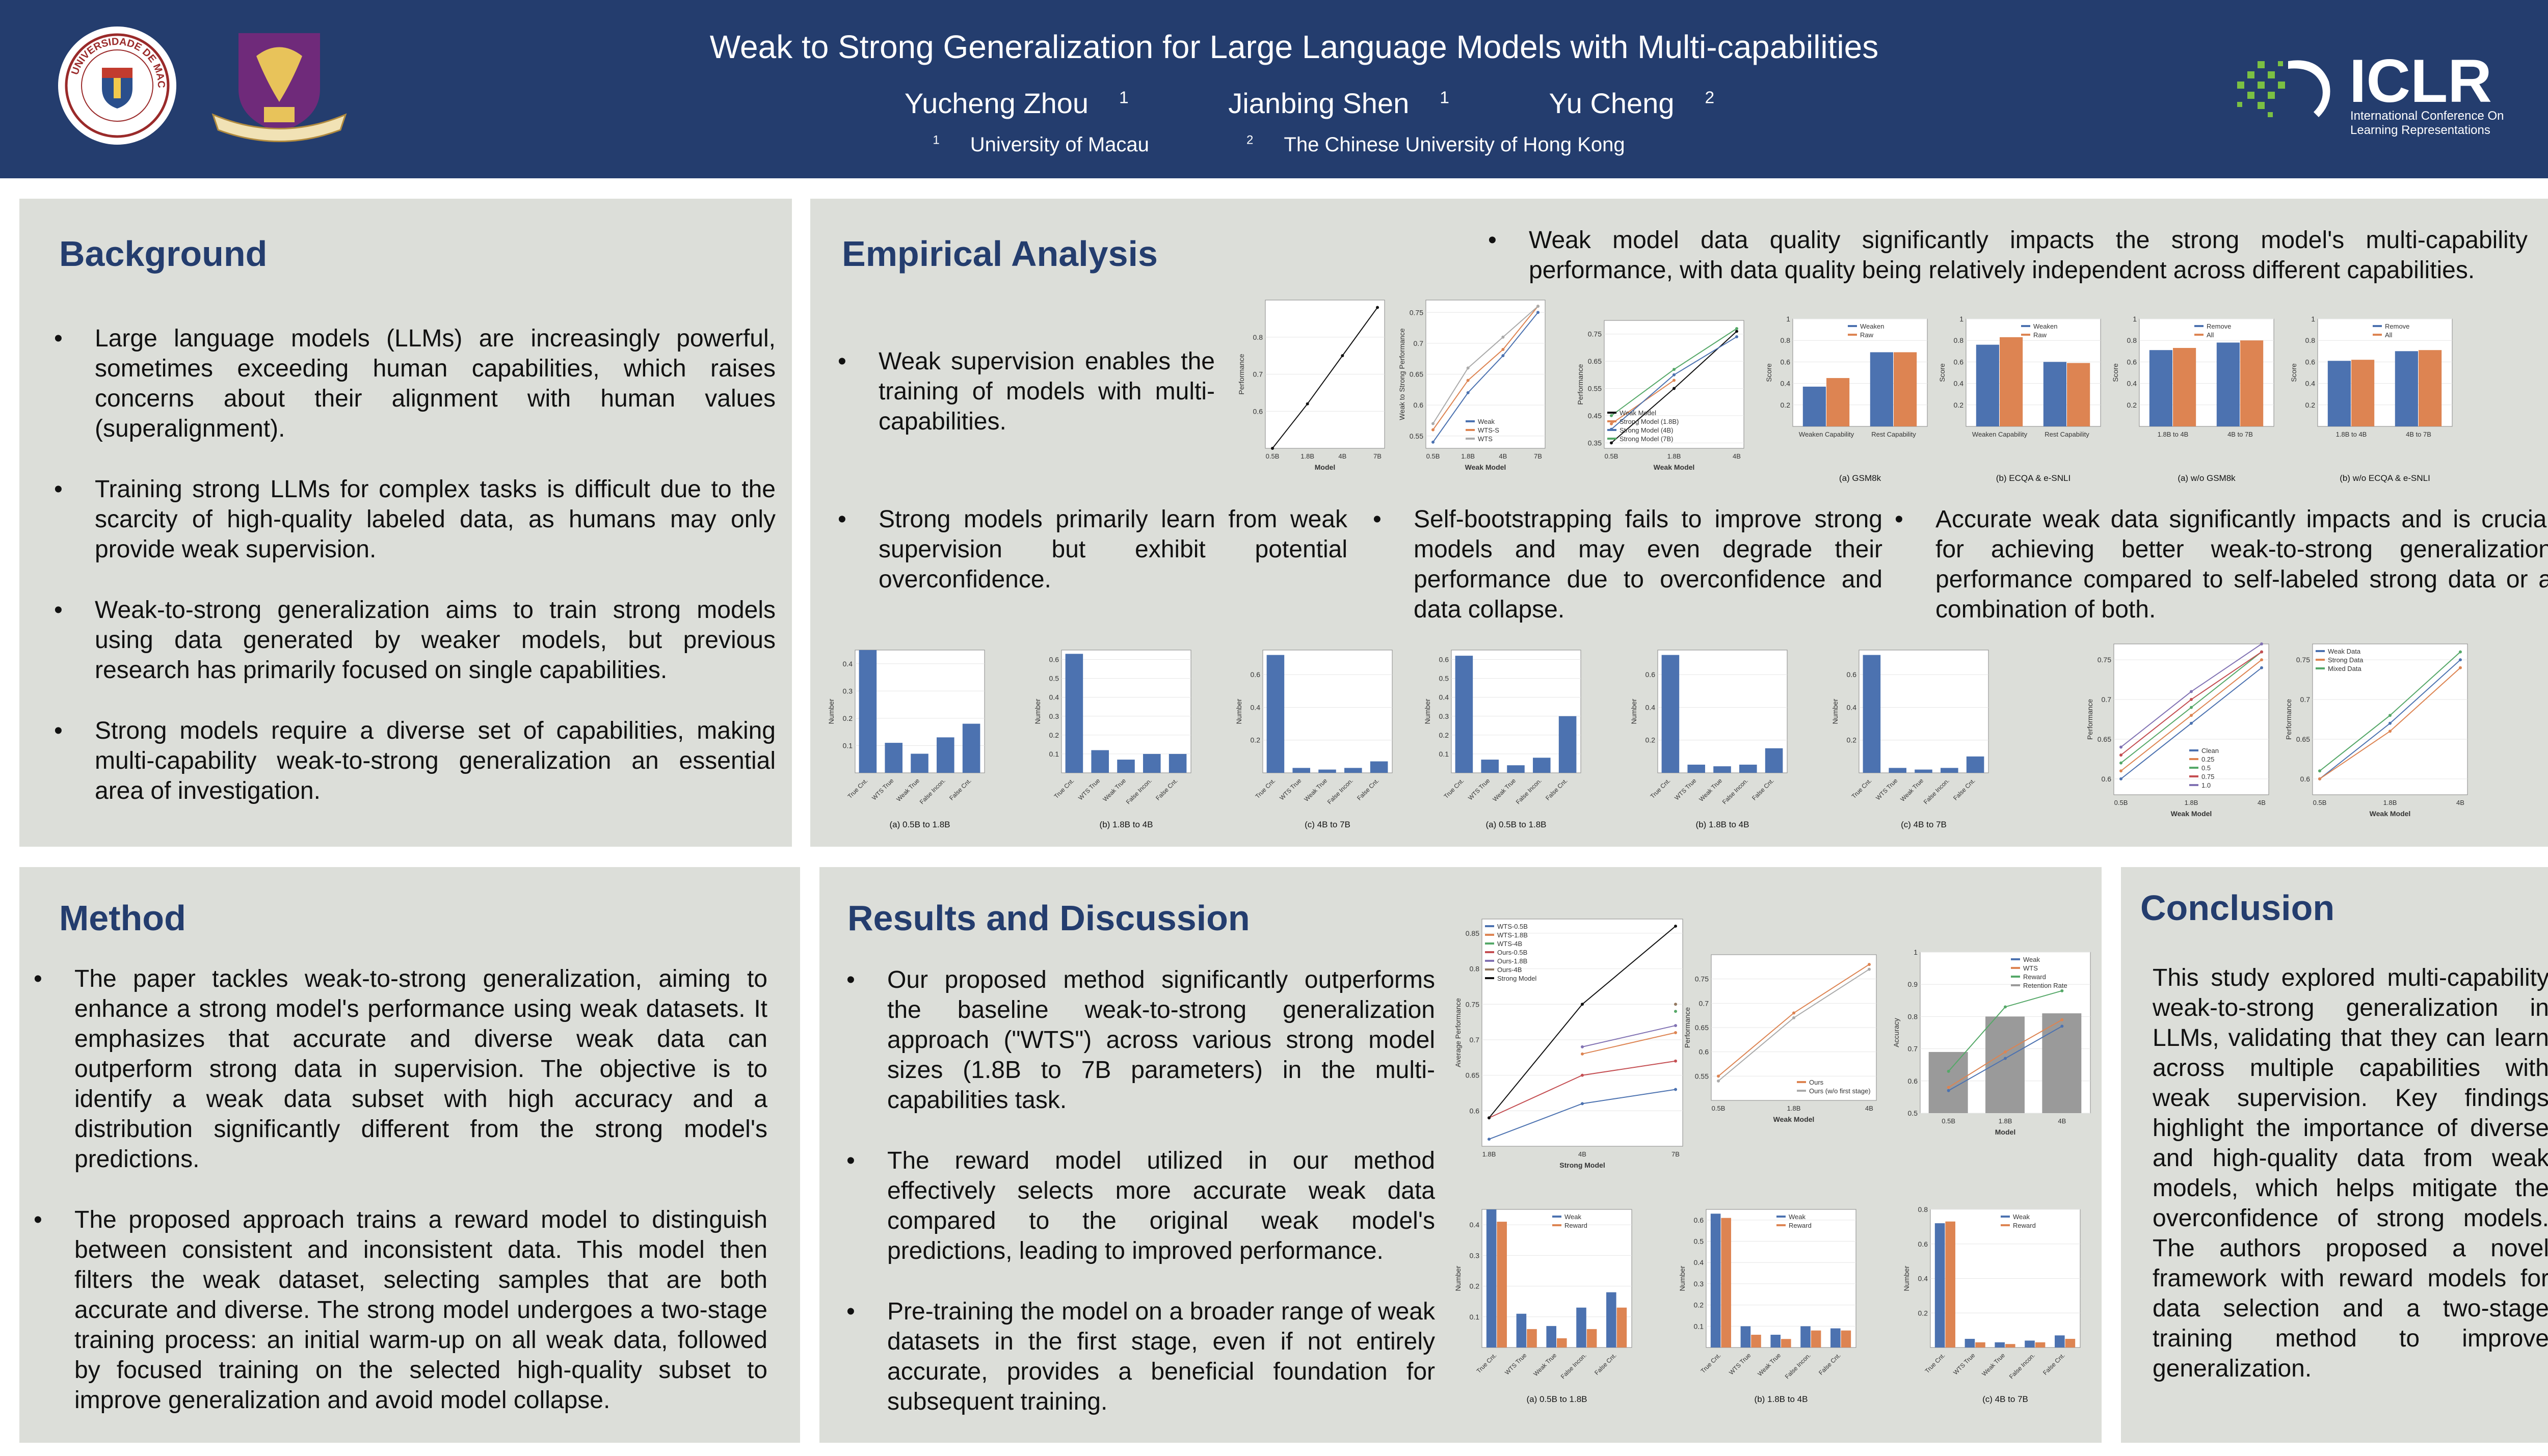  What do you see at coordinates (1913, 1113) in the screenshot?
I see `y-tick-label: 0.5` at bounding box center [1913, 1113].